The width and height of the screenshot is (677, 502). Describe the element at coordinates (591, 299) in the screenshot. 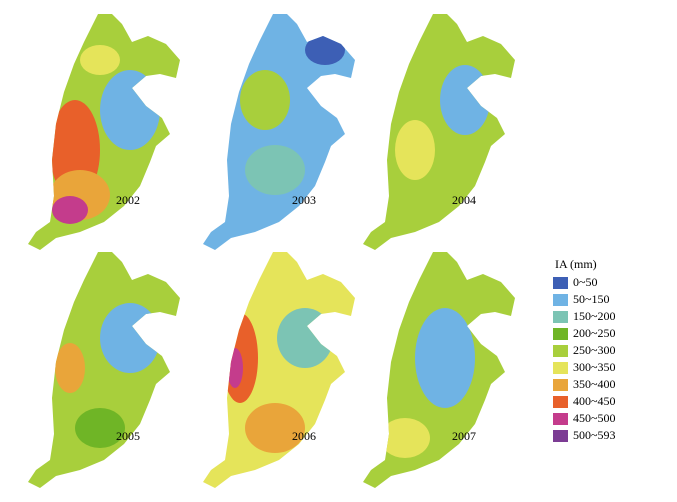

I see `legend-label: 50~150` at that location.